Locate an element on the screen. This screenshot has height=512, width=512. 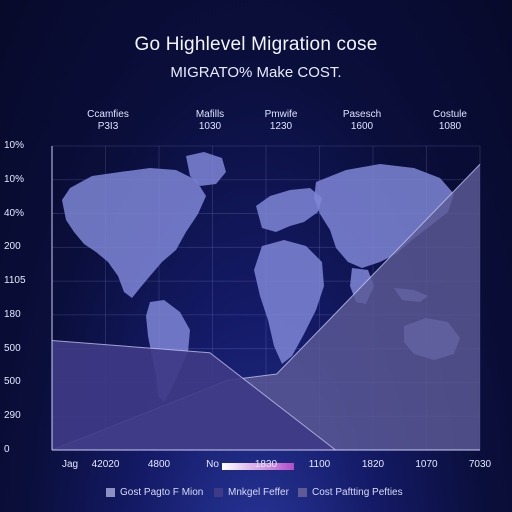
x-tick-label: 1830 is located at coordinates (266, 464).